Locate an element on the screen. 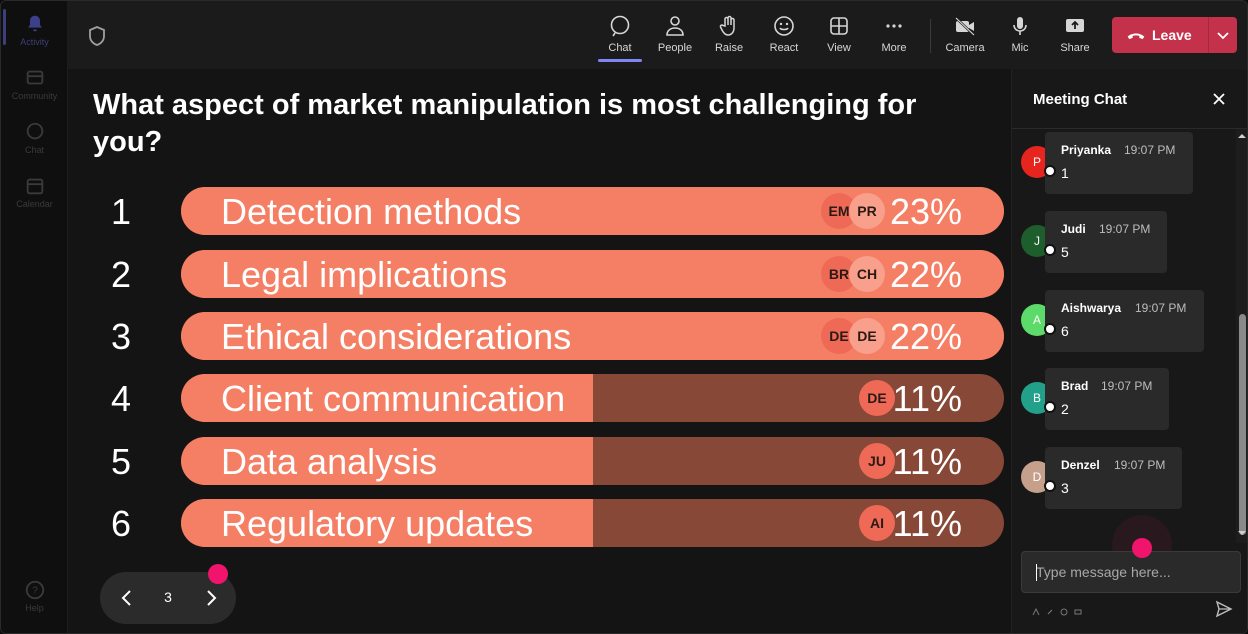  toolbar-camera-label: Camera is located at coordinates (965, 48).